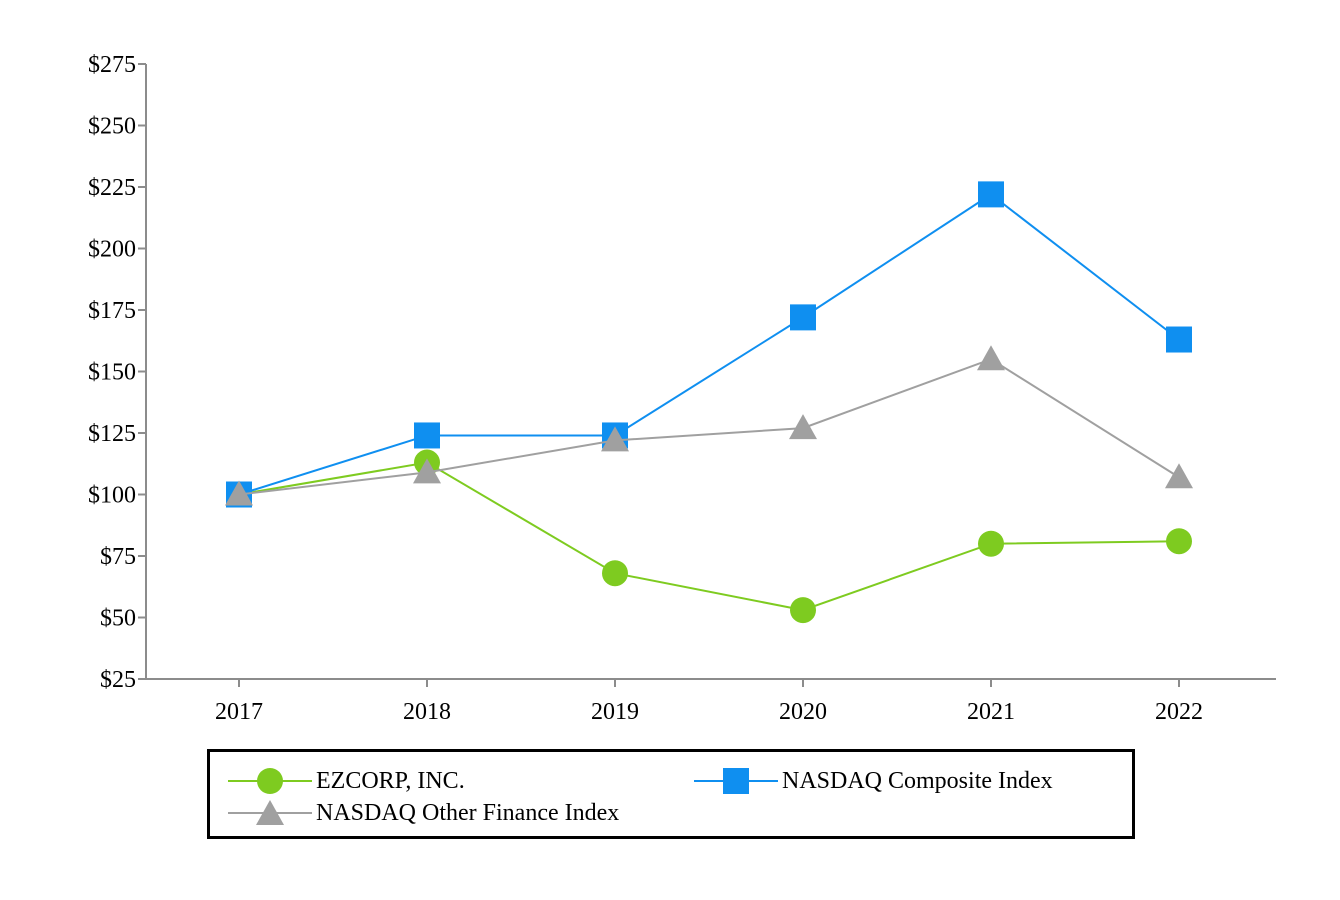  Describe the element at coordinates (112, 127) in the screenshot. I see `y-tick-label: $250` at that location.